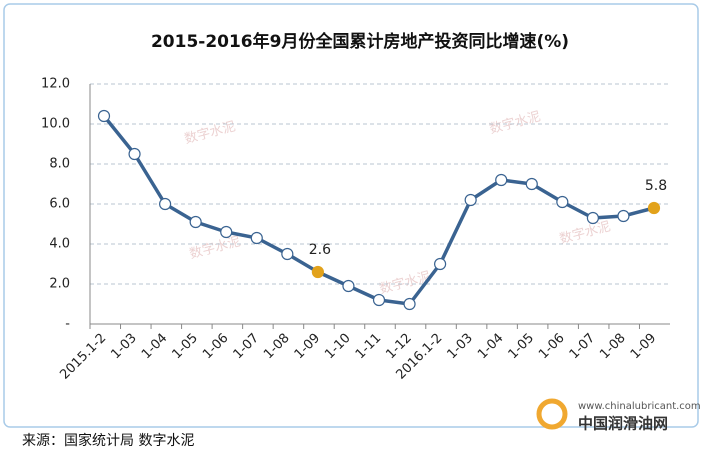 This screenshot has height=460, width=703. I want to click on chart-title: 2015-2016年9月份全国累计房地产投资同比增速(%), so click(360, 41).